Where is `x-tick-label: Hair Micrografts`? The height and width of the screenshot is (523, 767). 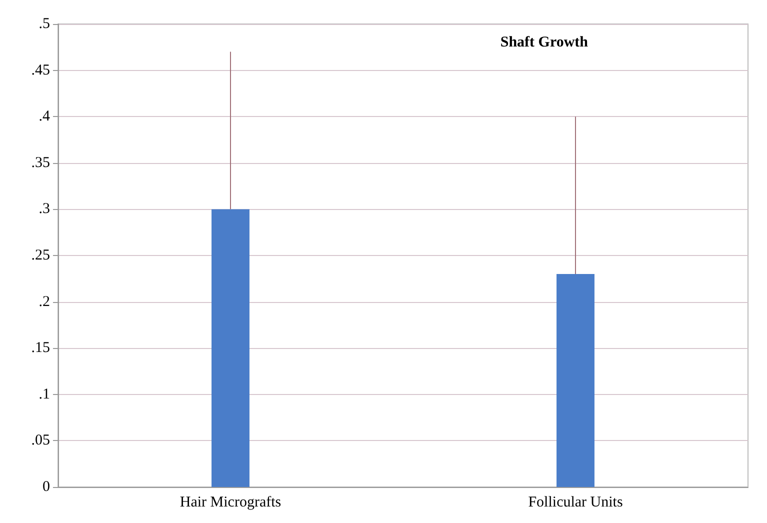
x-tick-label: Hair Micrografts is located at coordinates (231, 502).